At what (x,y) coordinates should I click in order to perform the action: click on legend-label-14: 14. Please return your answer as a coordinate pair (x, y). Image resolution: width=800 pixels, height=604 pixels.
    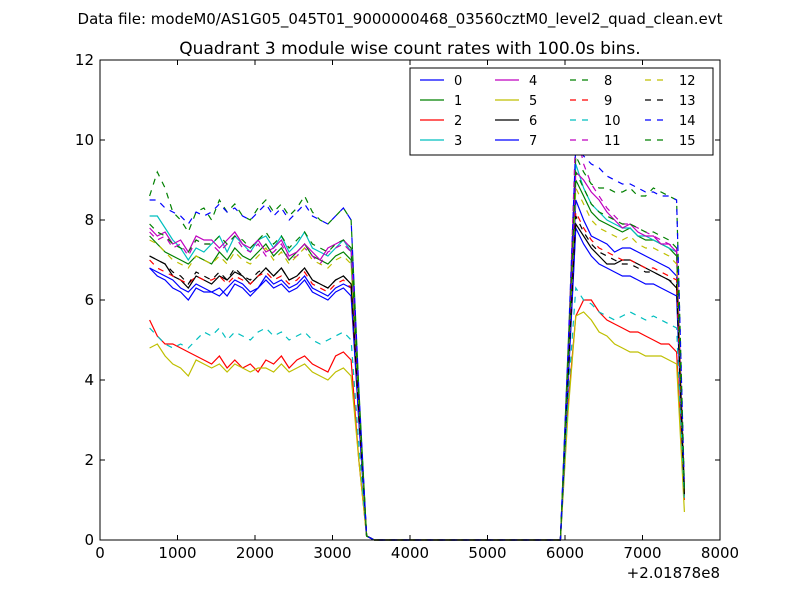
    Looking at the image, I should click on (687, 121).